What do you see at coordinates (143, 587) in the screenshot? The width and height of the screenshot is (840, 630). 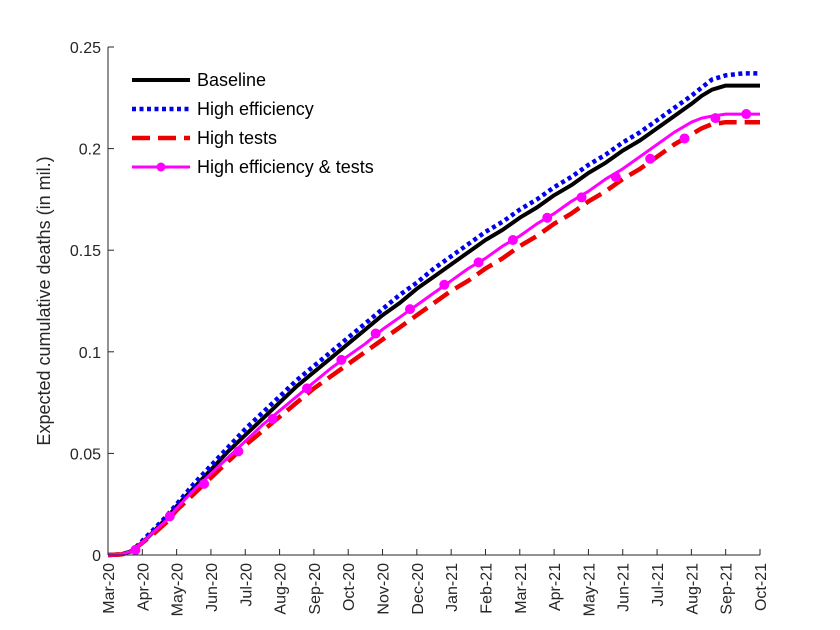 I see `x-tick-label: Apr-20` at bounding box center [143, 587].